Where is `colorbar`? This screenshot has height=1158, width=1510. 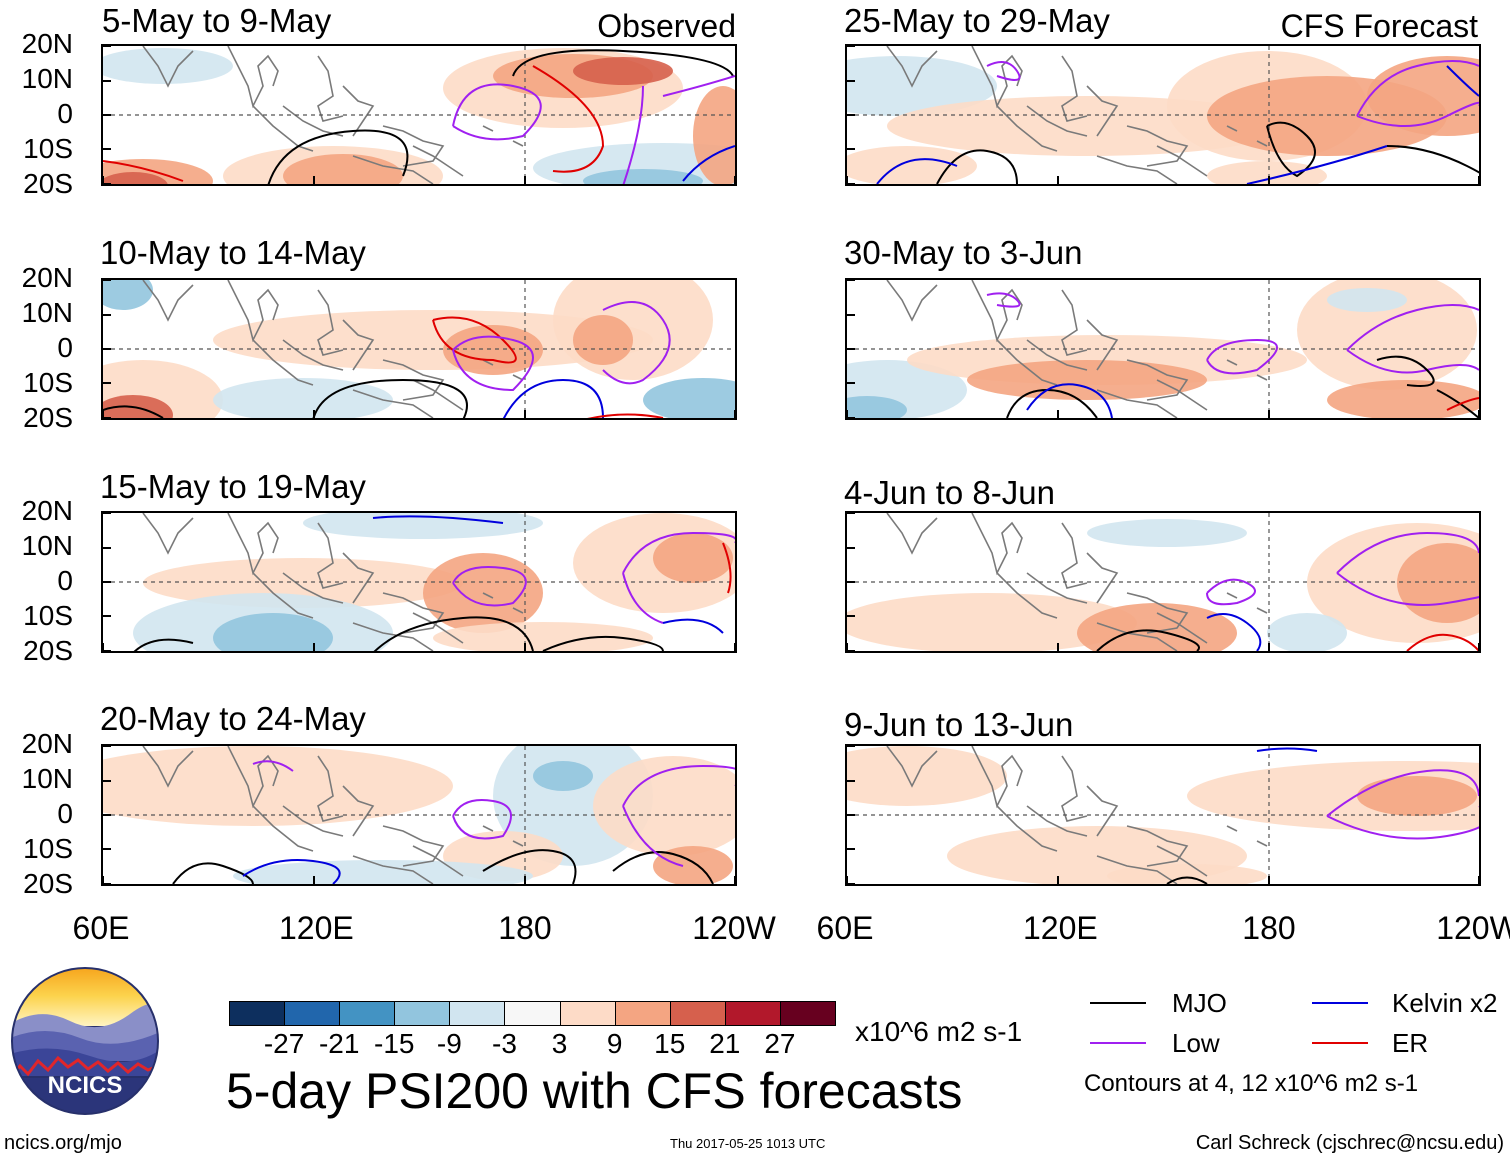 colorbar is located at coordinates (532, 1013).